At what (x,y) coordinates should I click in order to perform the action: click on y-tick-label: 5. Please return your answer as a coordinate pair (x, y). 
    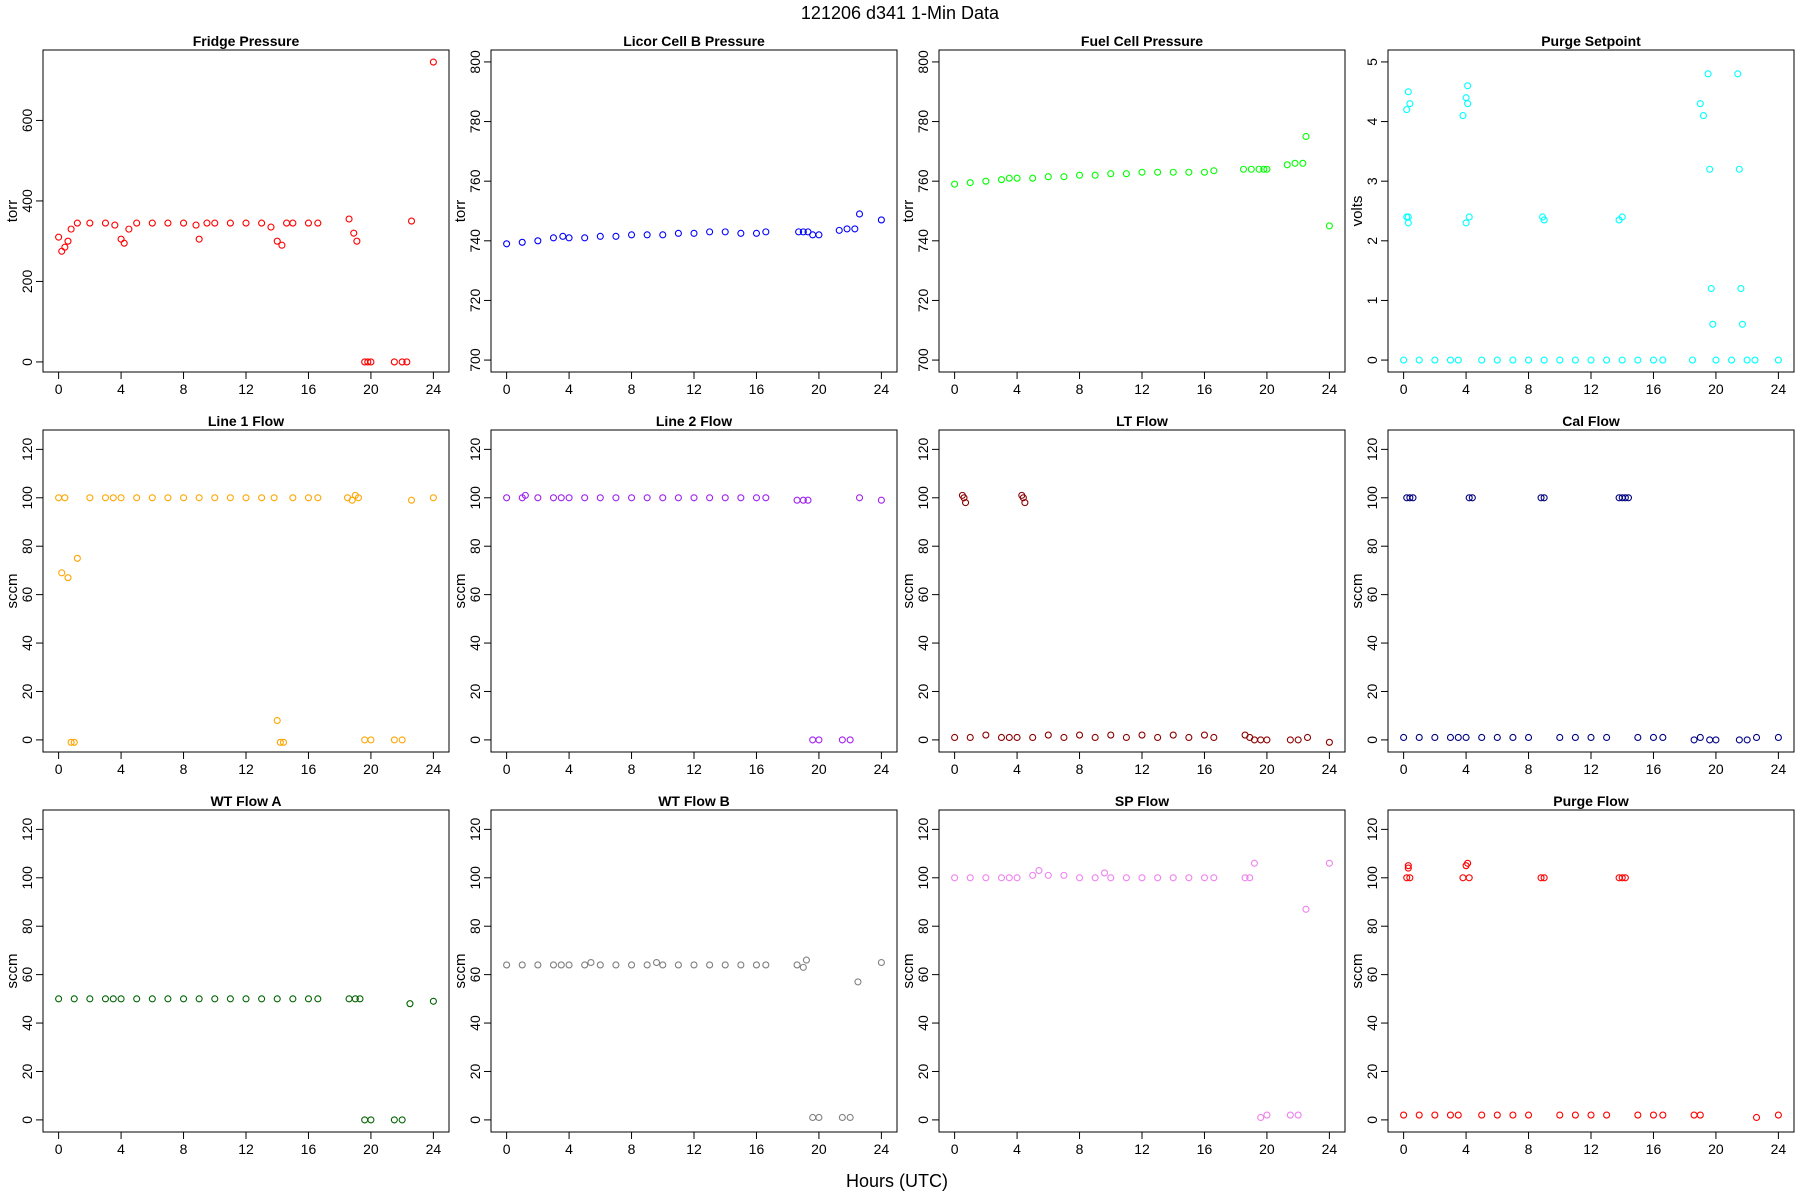
    Looking at the image, I should click on (1372, 62).